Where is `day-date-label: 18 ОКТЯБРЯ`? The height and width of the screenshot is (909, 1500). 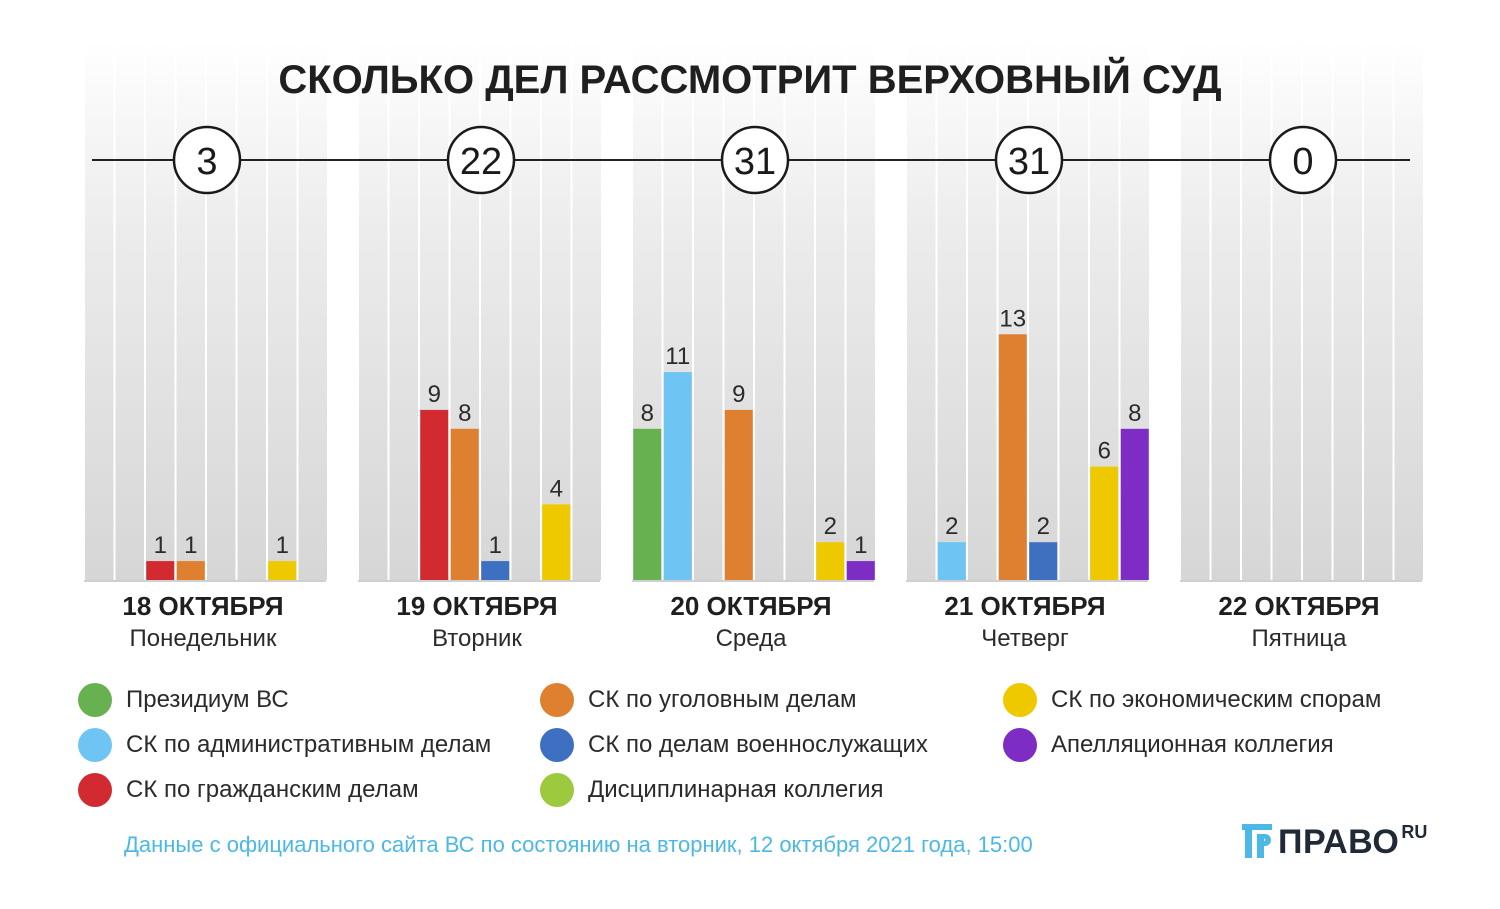 day-date-label: 18 ОКТЯБРЯ is located at coordinates (202, 606).